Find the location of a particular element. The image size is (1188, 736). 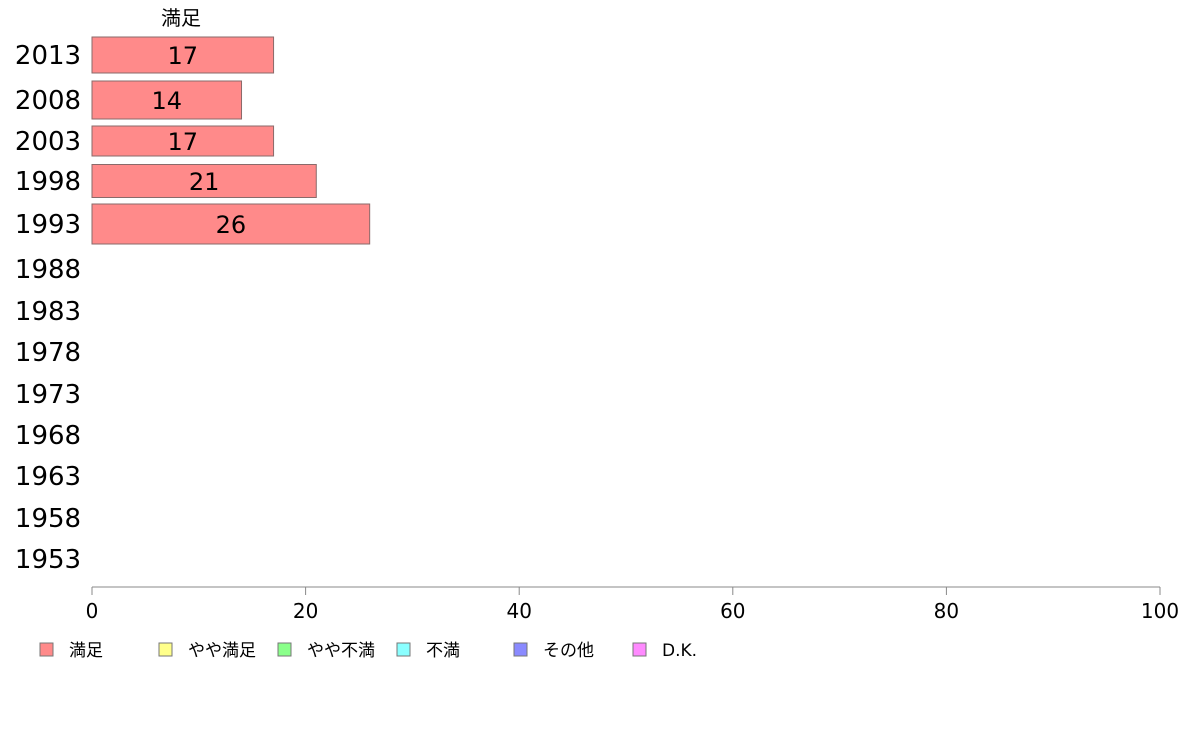

x-axis: 0 20 40 60 80 100 is located at coordinates (632, 604).